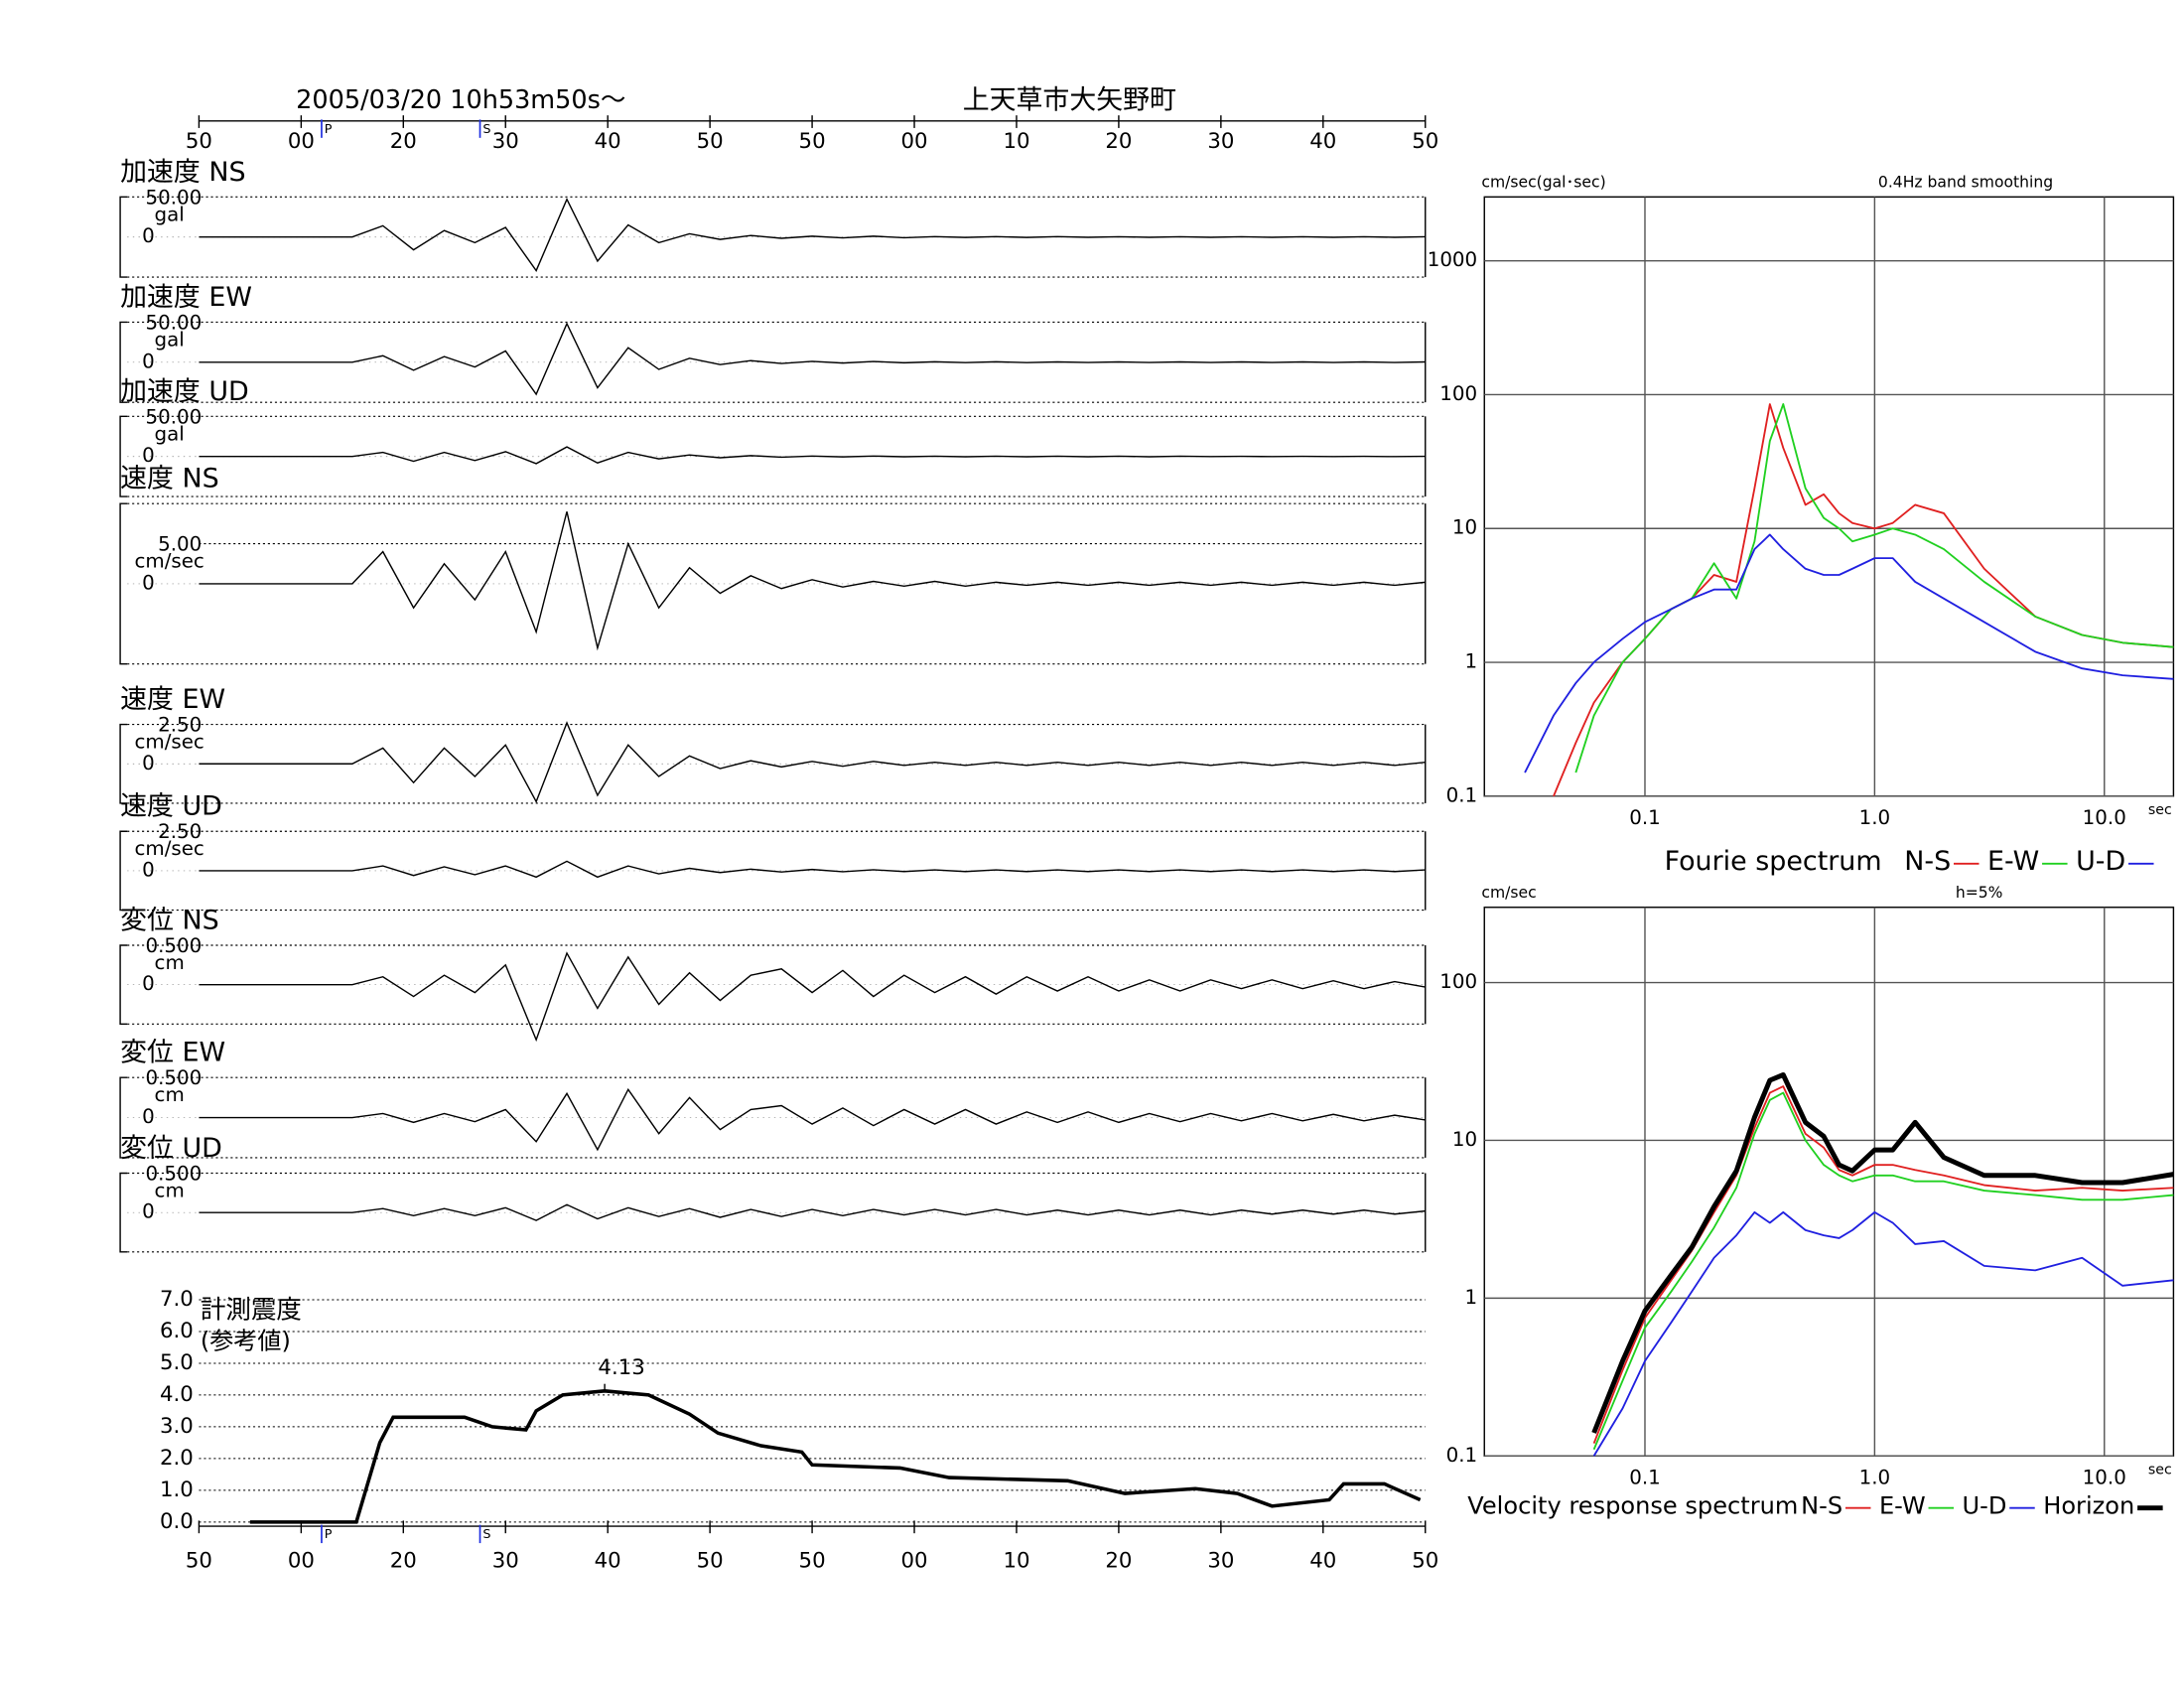 The image size is (2184, 1688). What do you see at coordinates (180, 831) in the screenshot?
I see `y-tick-label: 2.50` at bounding box center [180, 831].